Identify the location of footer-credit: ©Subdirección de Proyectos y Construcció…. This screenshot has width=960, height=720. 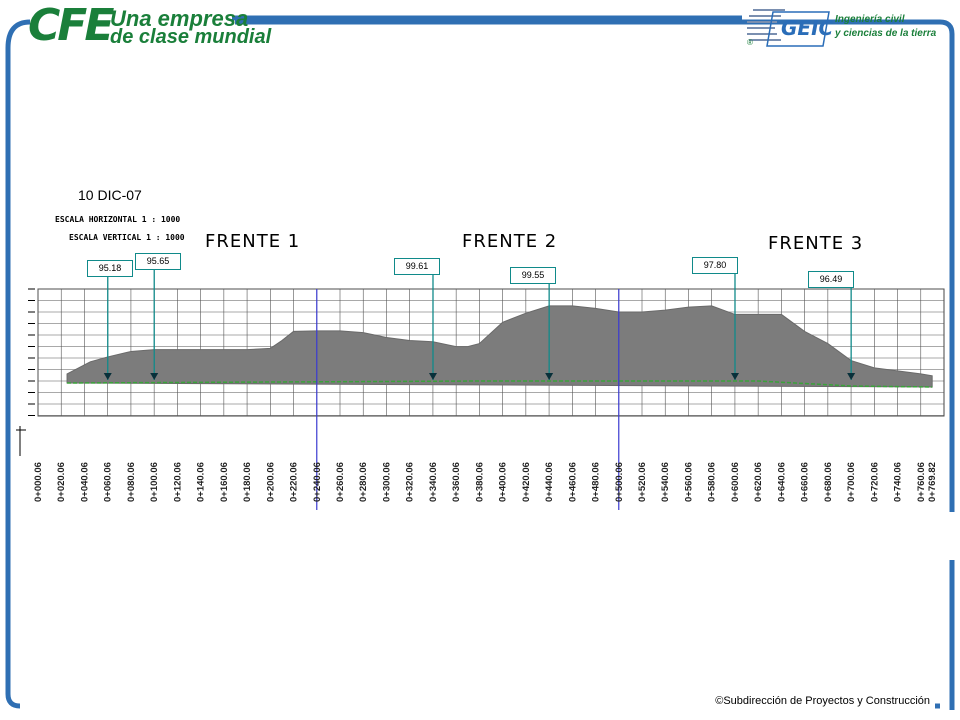
(822, 701).